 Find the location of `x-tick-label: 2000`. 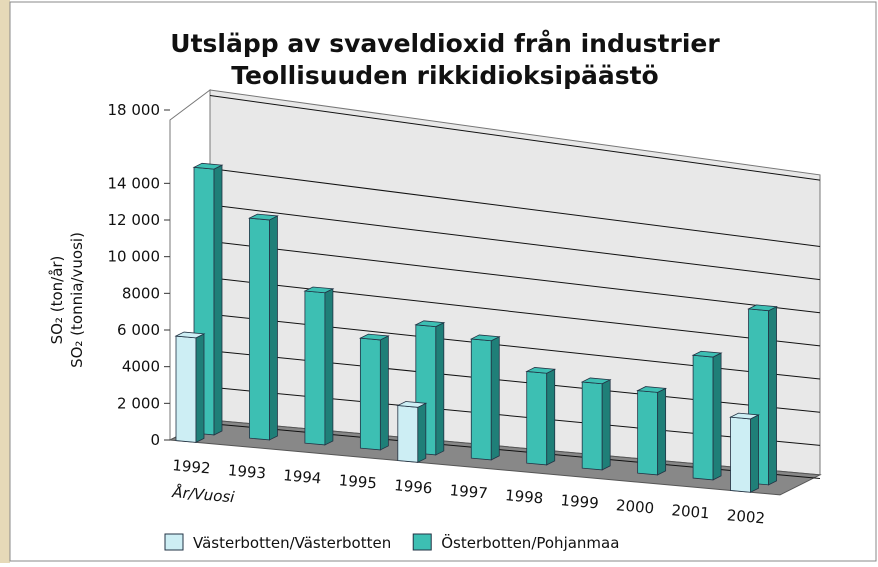

x-tick-label: 2000 is located at coordinates (635, 506).